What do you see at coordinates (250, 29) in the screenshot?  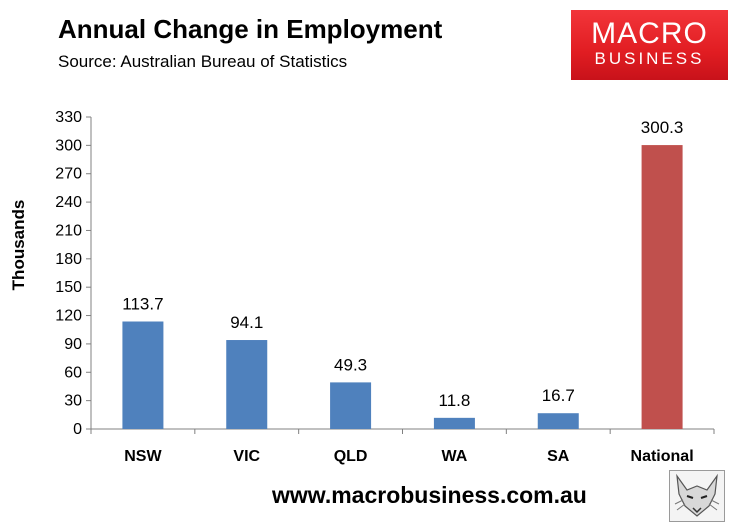 I see `chart-title: Annual Change in Employment` at bounding box center [250, 29].